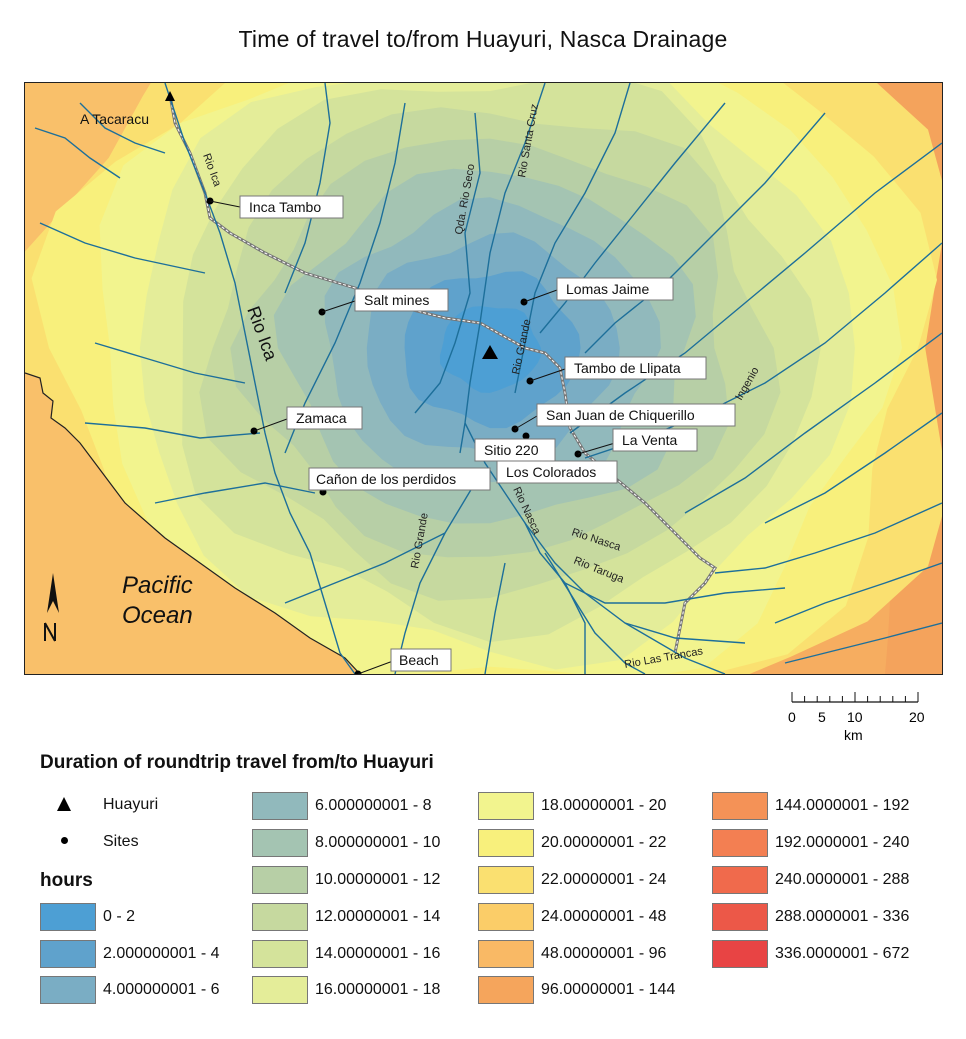 The width and height of the screenshot is (966, 1039). Describe the element at coordinates (378, 916) in the screenshot. I see `legend-class-label-6: 12.00000001 - 14` at that location.